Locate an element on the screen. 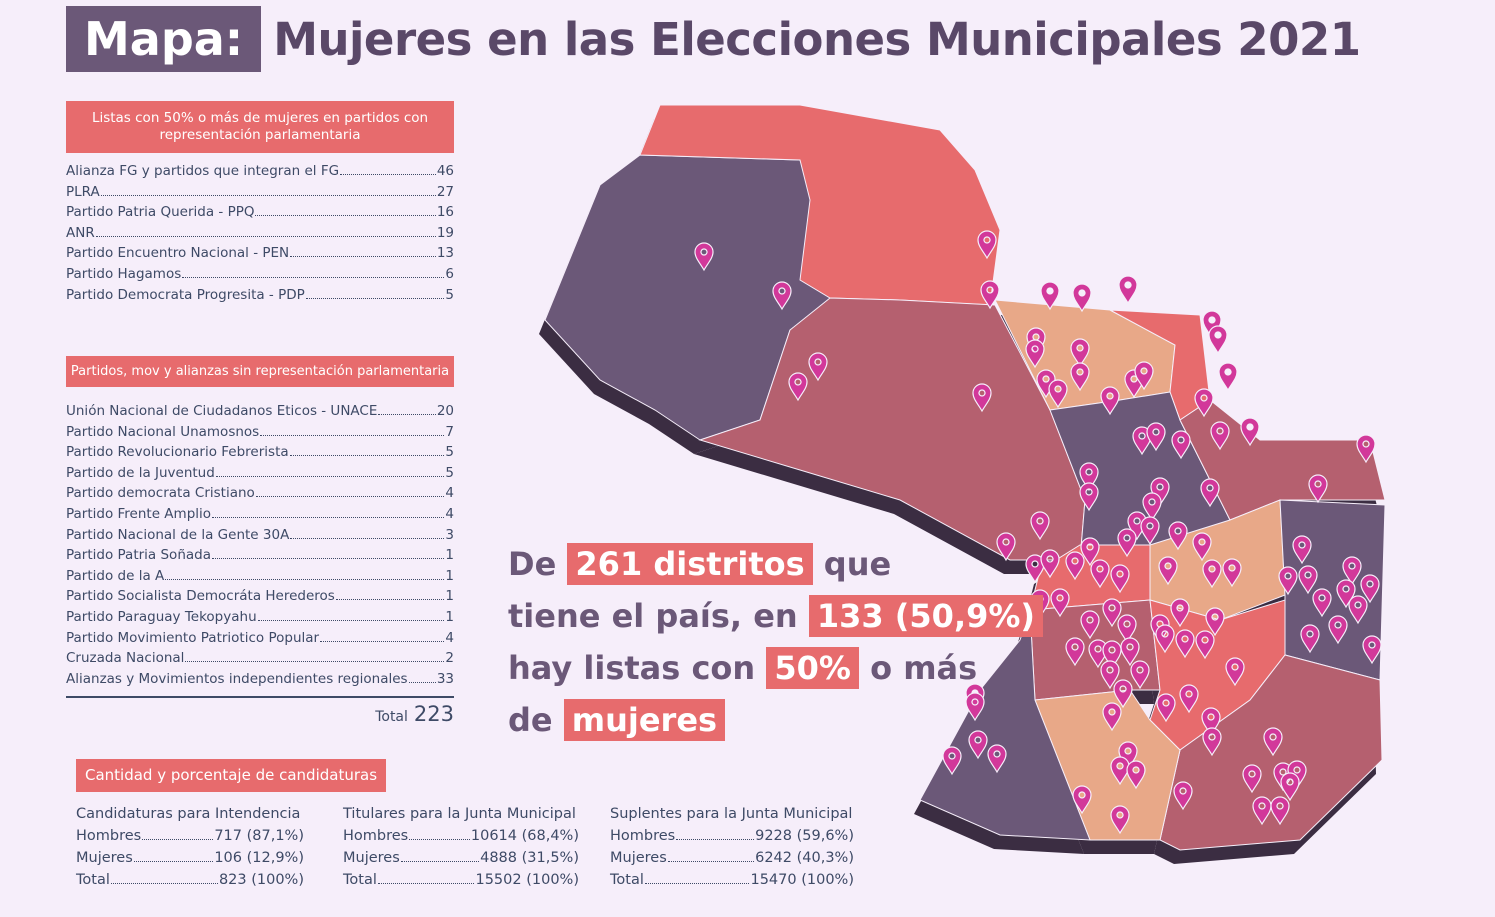  item-name: Cruzada Nacional is located at coordinates (125, 658).